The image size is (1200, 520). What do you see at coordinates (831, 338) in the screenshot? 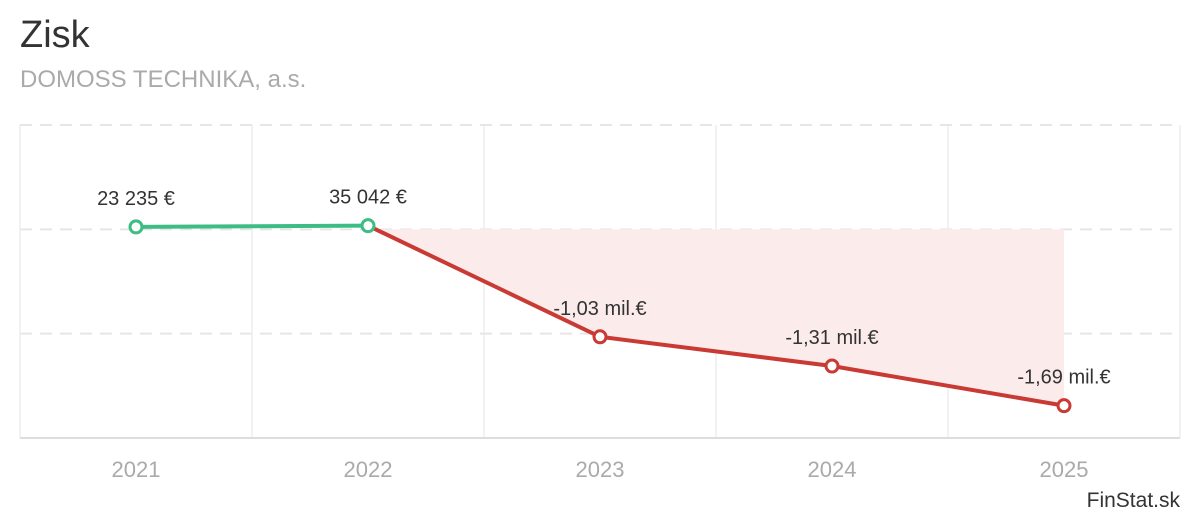
I see `data-label: -1,31 mil.€` at bounding box center [831, 338].